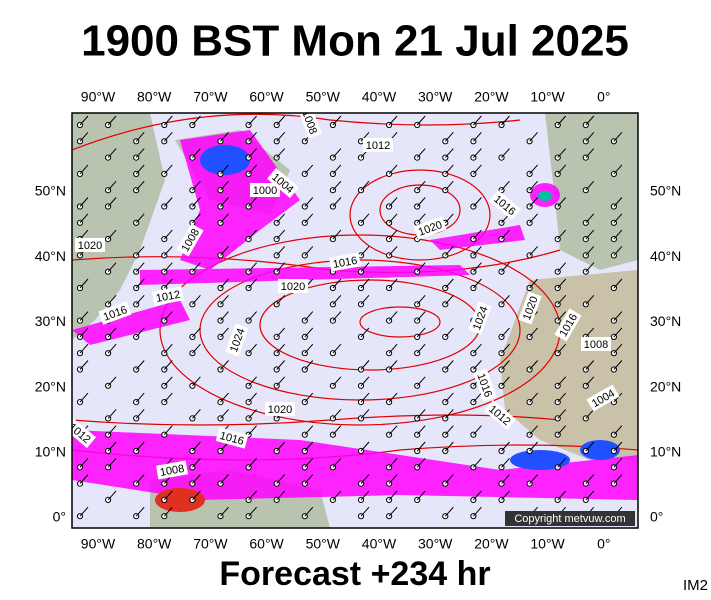 The height and width of the screenshot is (600, 711). What do you see at coordinates (665, 256) in the screenshot?
I see `latitude-label: 40°N` at bounding box center [665, 256].